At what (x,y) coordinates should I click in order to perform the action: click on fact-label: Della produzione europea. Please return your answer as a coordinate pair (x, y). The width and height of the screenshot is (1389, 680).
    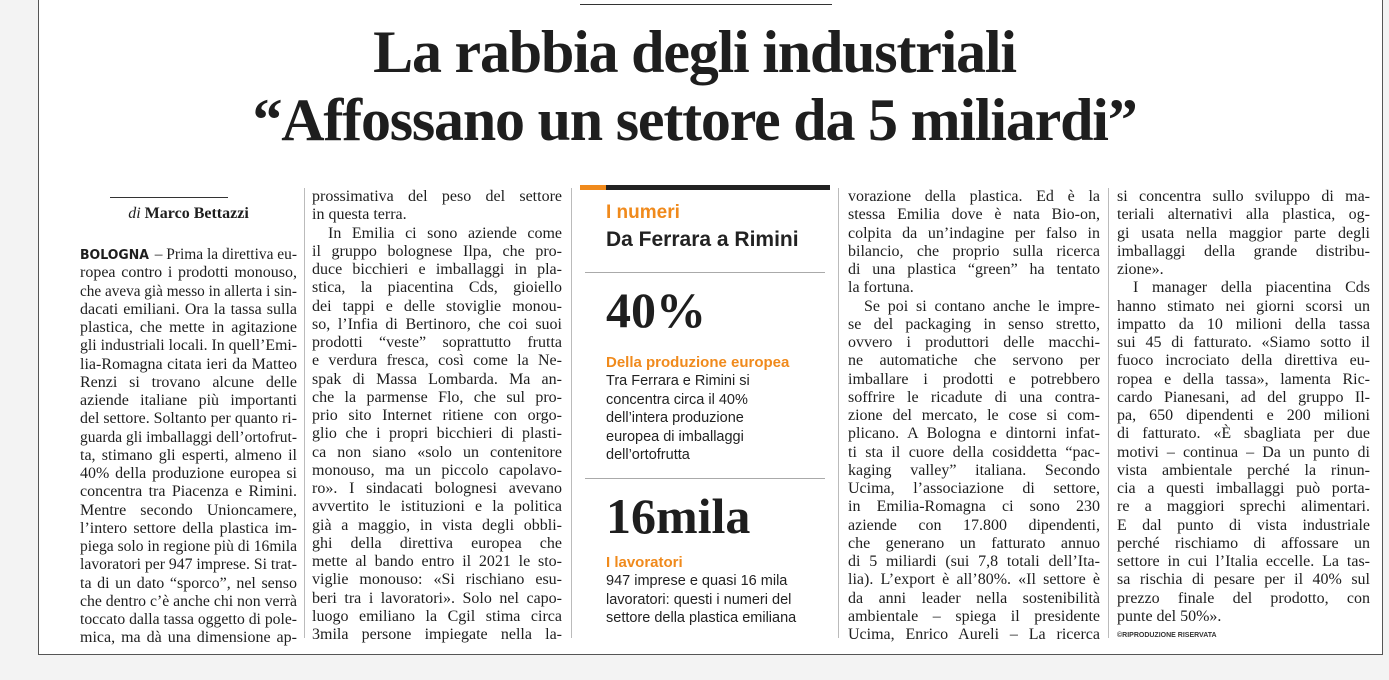
    Looking at the image, I should click on (698, 362).